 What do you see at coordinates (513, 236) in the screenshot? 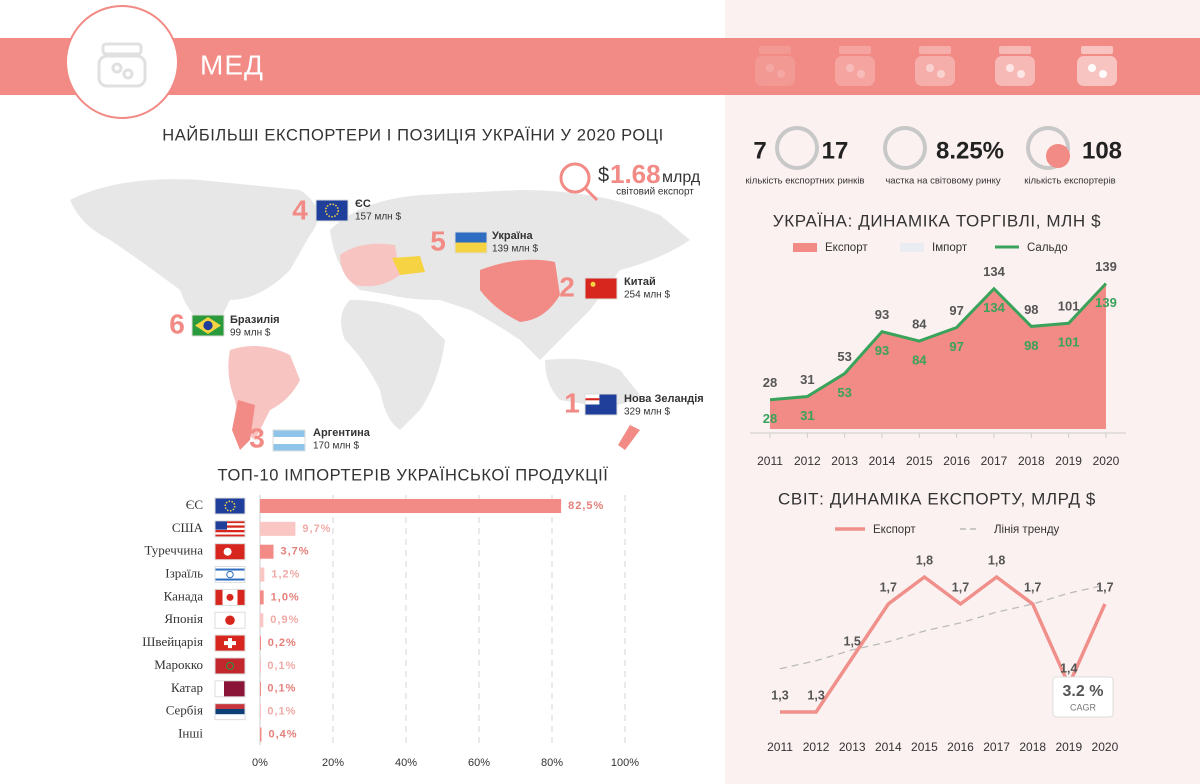
I see `exporter-name: Україна` at bounding box center [513, 236].